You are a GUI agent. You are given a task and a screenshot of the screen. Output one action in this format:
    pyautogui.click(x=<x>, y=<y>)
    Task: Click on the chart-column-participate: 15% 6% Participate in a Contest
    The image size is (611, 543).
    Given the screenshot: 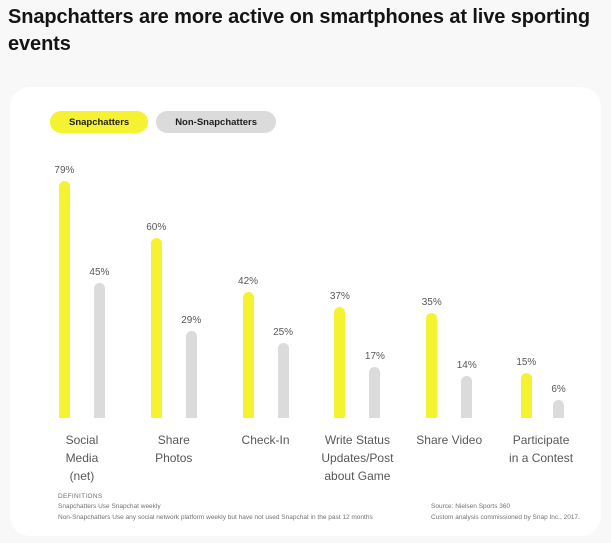 What is the action you would take?
    pyautogui.click(x=541, y=323)
    